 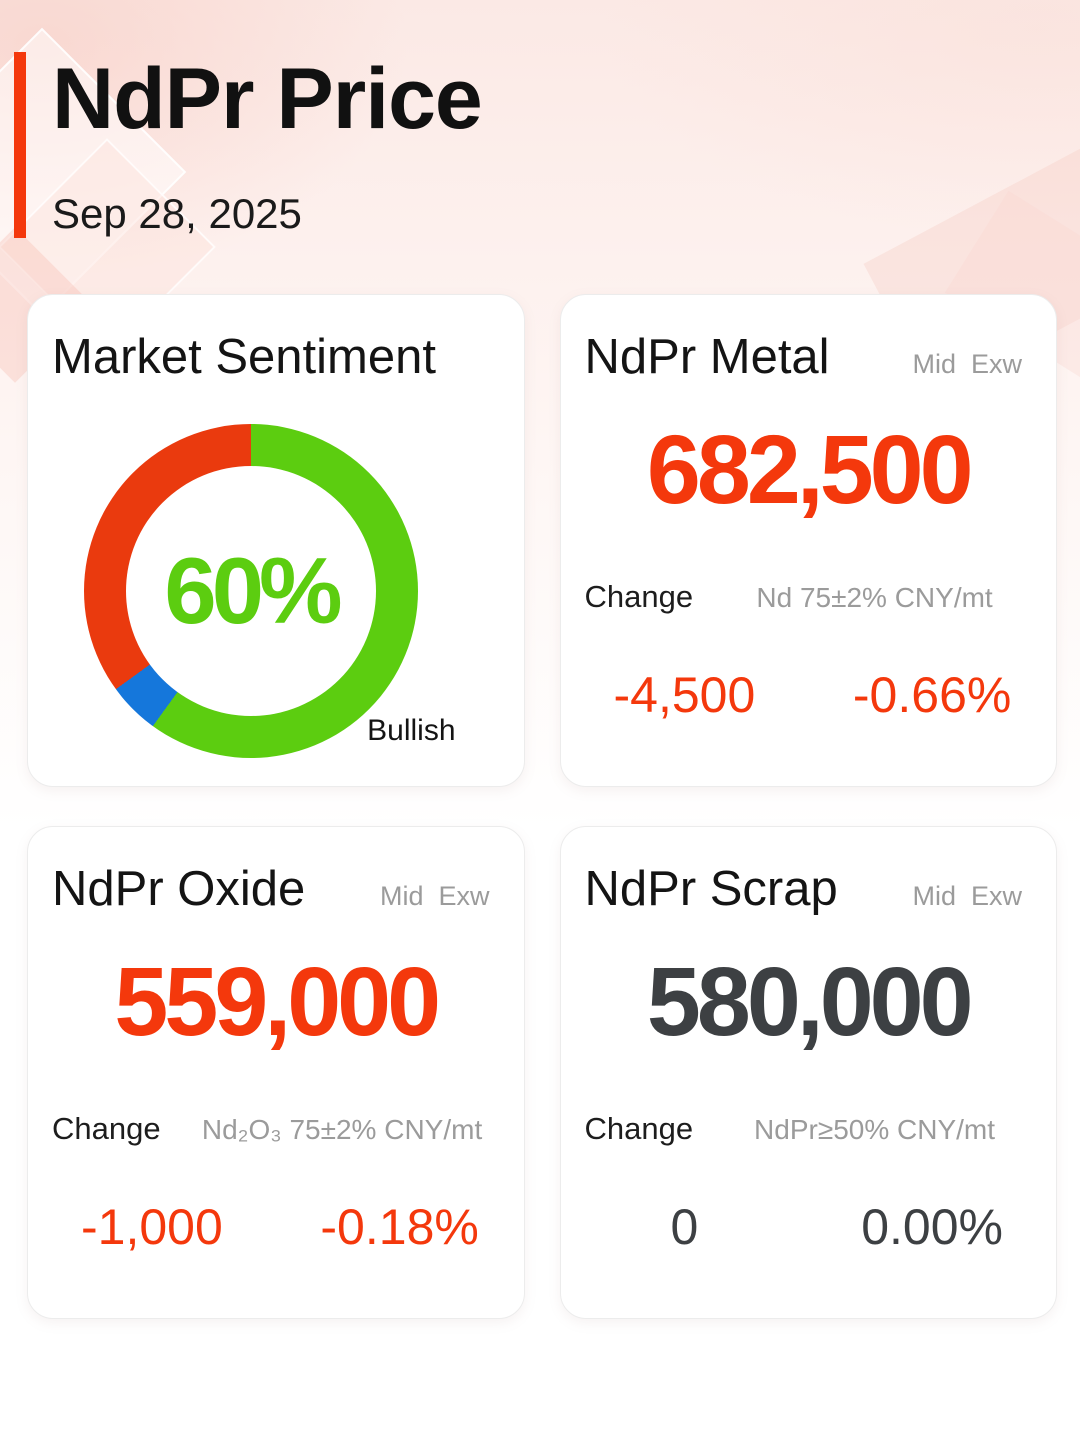 What do you see at coordinates (874, 597) in the screenshot?
I see `spec-label: Nd 75±2% CNY/mt` at bounding box center [874, 597].